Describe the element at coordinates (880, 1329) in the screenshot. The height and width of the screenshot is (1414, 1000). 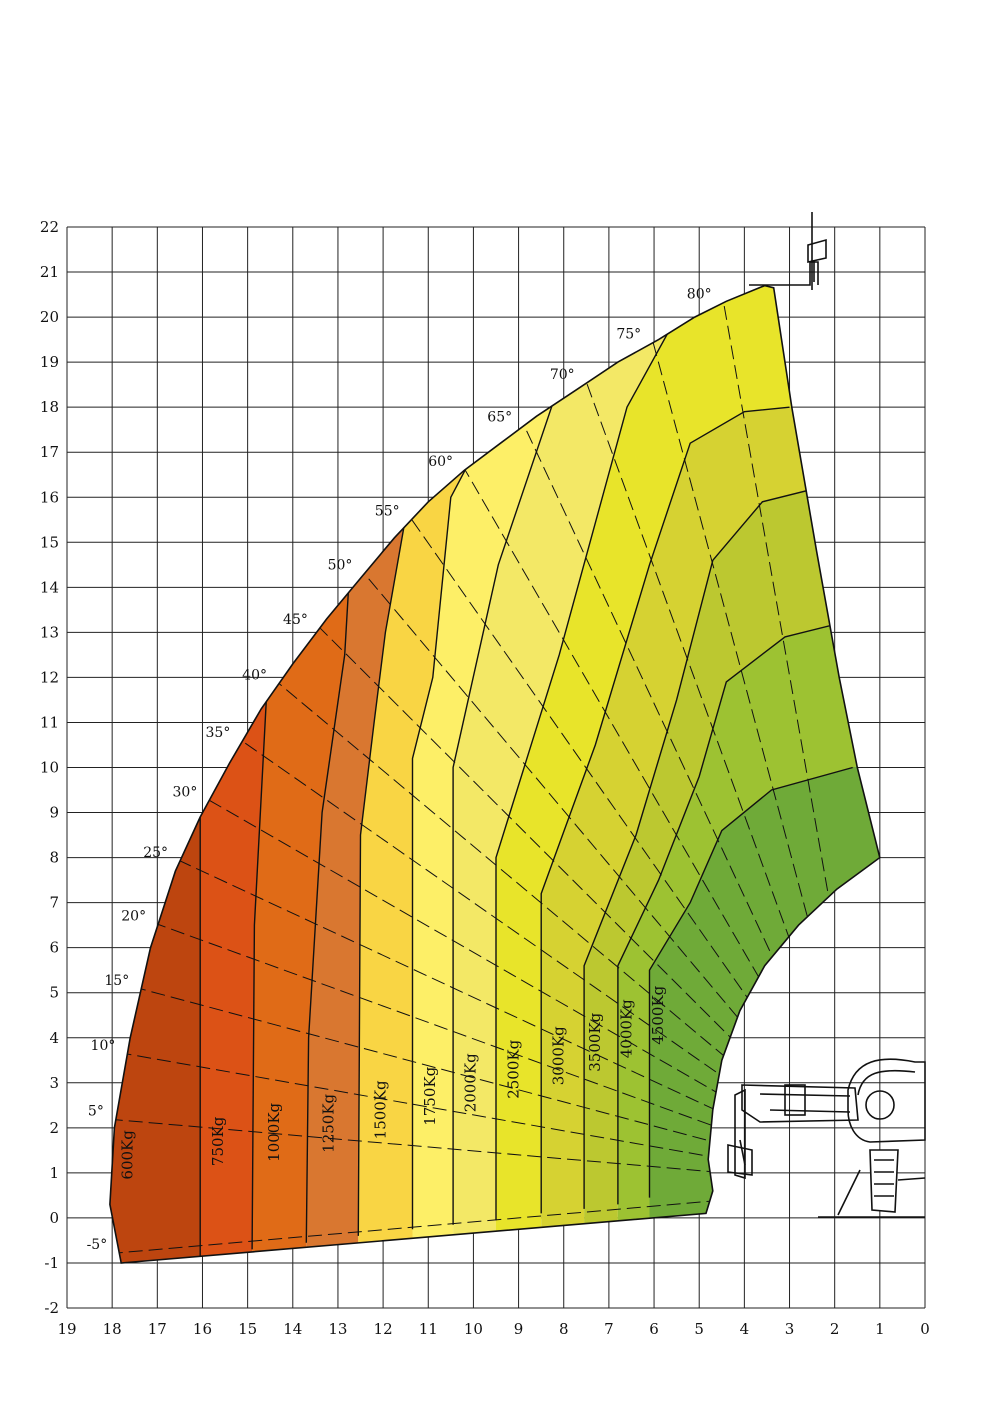
I see `x-tick-label: 1` at that location.